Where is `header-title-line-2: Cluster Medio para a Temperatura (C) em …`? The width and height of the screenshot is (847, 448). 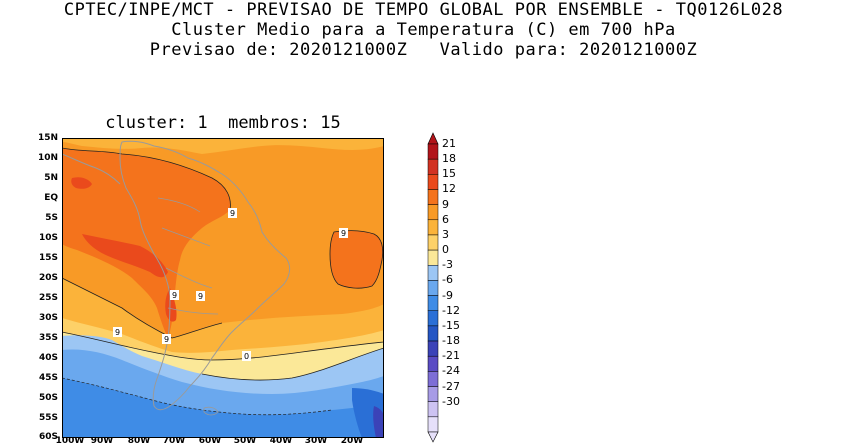
header-title-line-2: Cluster Medio para a Temperatura (C) em … is located at coordinates (423, 30).